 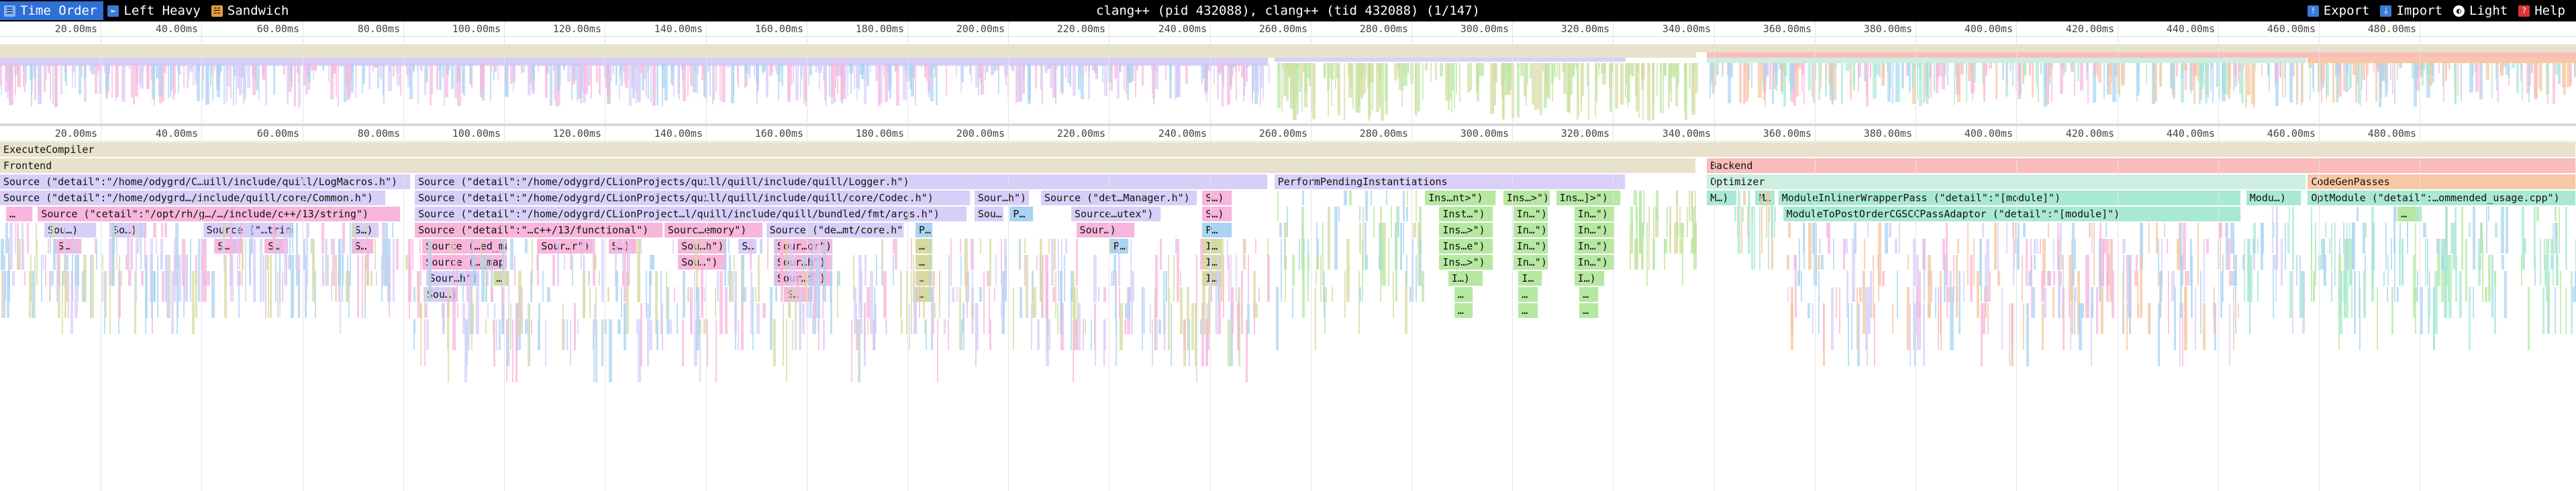 I want to click on flame-frame: S…), so click(x=365, y=230).